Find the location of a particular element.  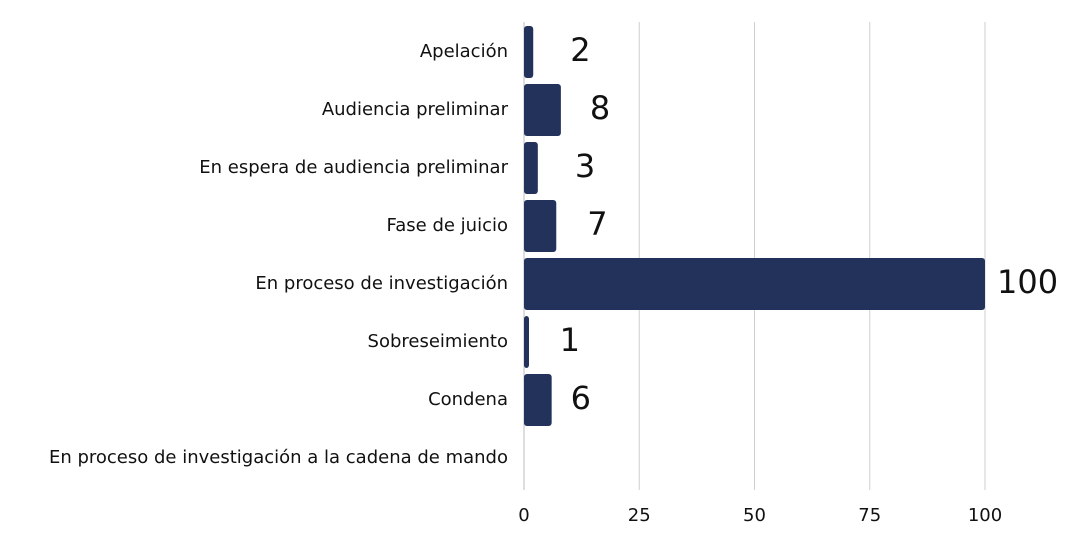

x-axis-ticks: 0 25 50 75 100 is located at coordinates (760, 515).